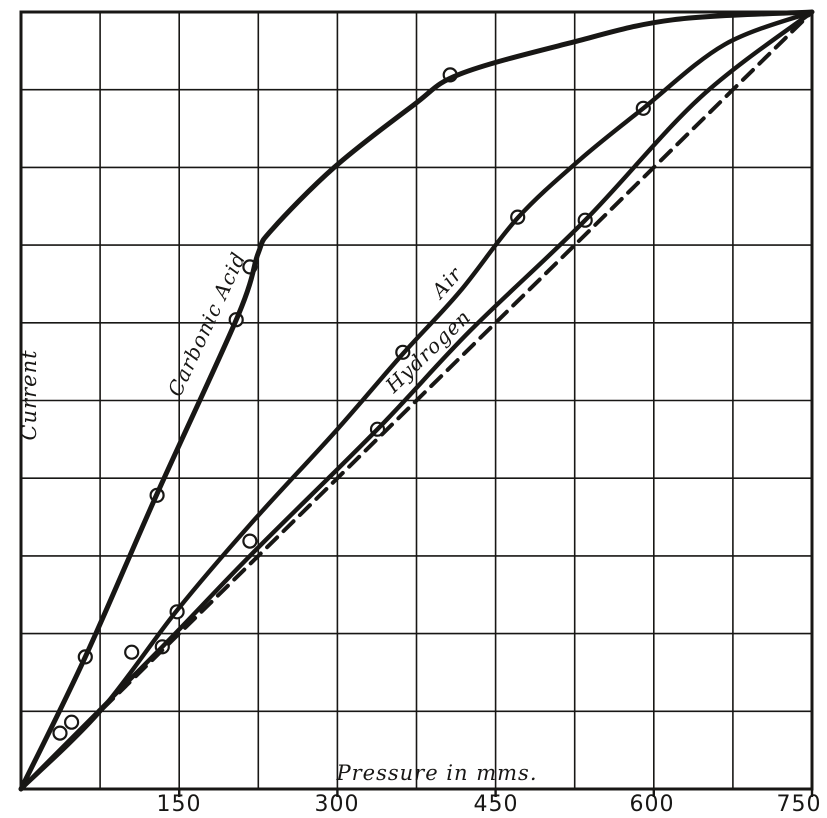  What do you see at coordinates (428, 351) in the screenshot?
I see `curve-label-hydrogen: Hydrogen` at bounding box center [428, 351].